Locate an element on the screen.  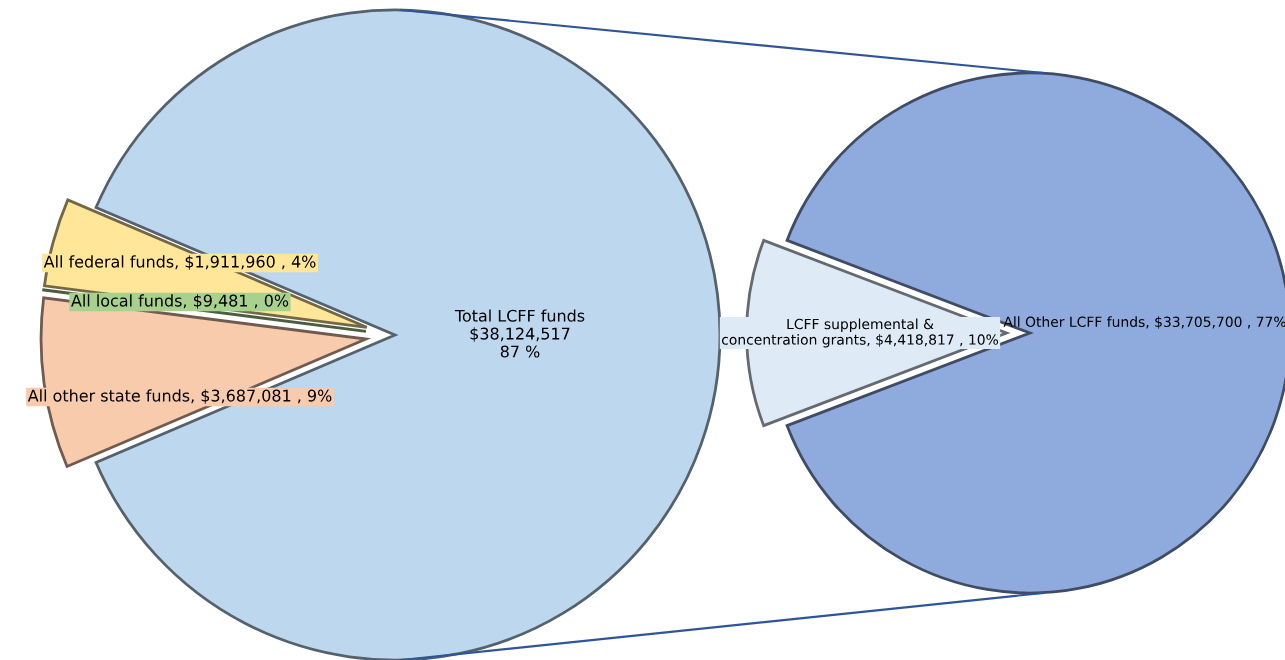
slice-label: LCFF supplemental & concentration grants, $4,418,817 , 10% is located at coordinates (860, 333).